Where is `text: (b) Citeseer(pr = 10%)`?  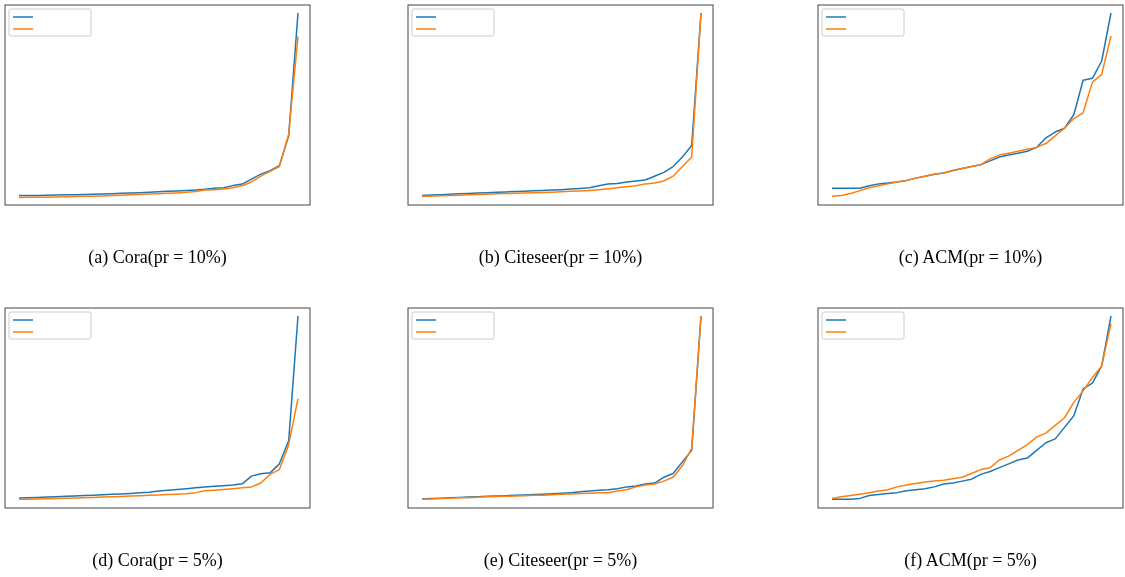 text: (b) Citeseer(pr = 10%) is located at coordinates (560, 257).